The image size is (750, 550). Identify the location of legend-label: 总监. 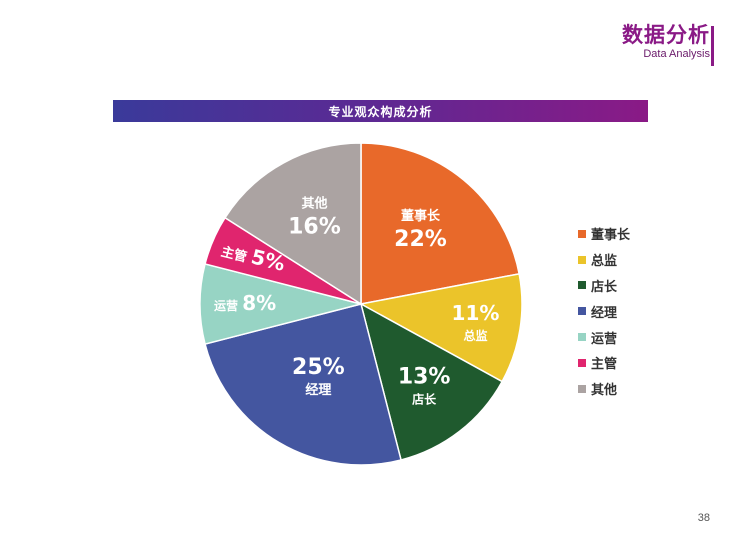
(604, 262).